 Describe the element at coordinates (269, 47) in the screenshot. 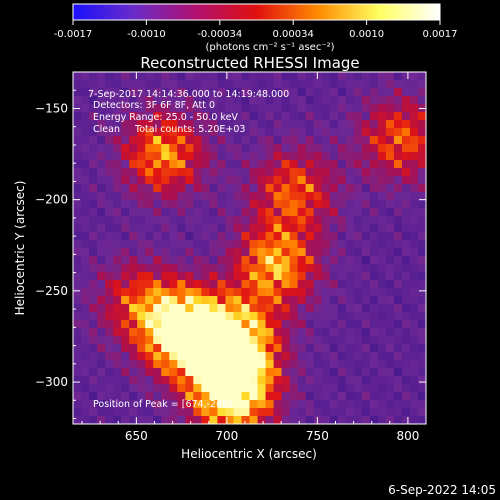

I see `colorbar-unit-label: (photons cm⁻² s⁻¹ asec⁻²)` at that location.